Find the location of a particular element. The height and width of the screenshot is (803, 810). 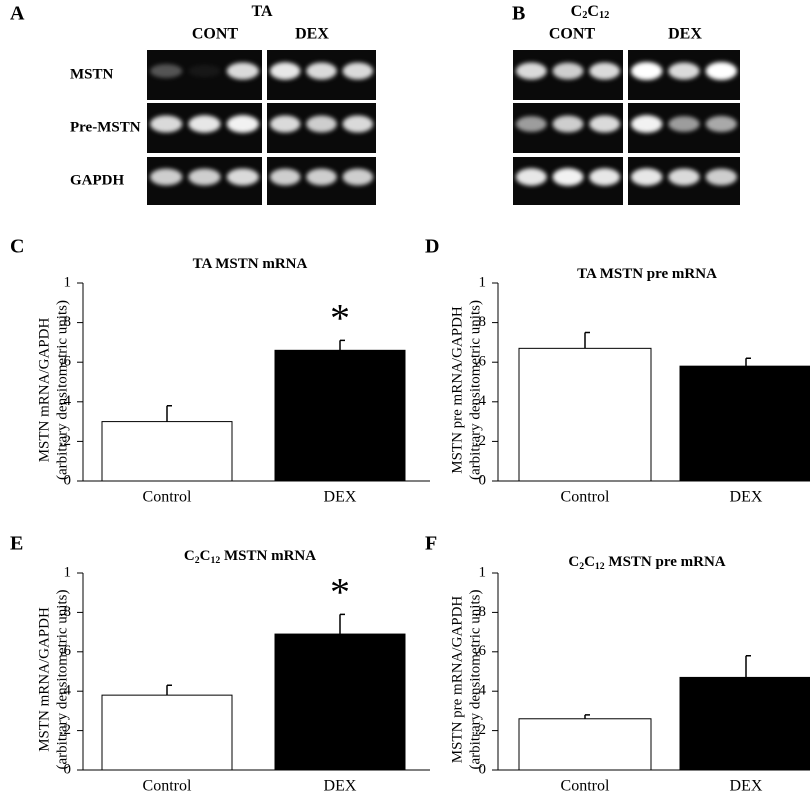

panel-letter: E is located at coordinates (16, 544).